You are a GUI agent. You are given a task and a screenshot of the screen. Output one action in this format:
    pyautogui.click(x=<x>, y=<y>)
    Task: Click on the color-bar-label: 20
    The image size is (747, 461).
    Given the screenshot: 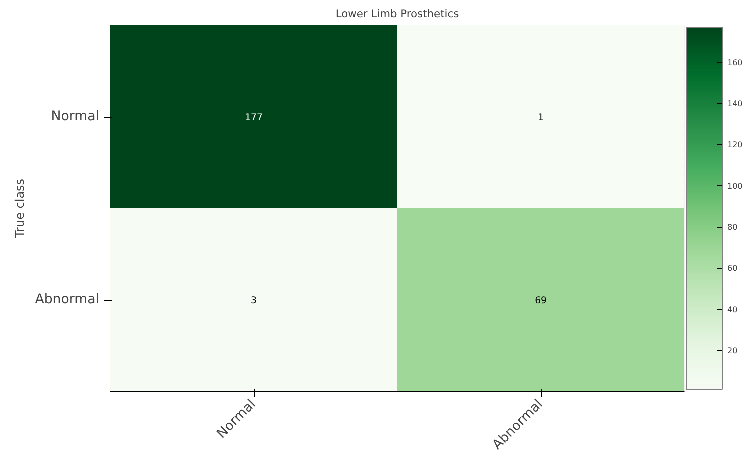 What is the action you would take?
    pyautogui.click(x=733, y=351)
    